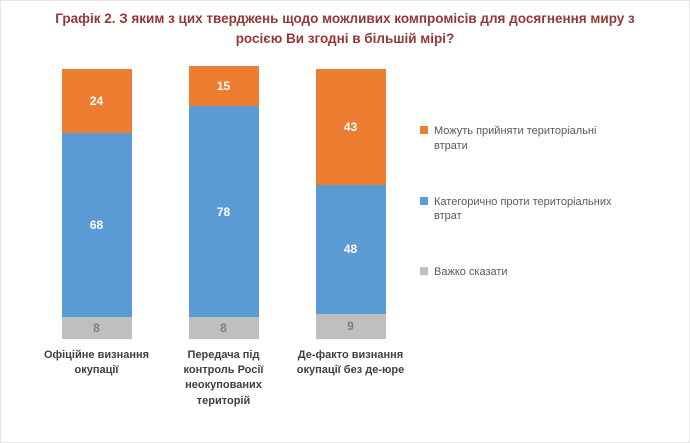 This screenshot has width=690, height=443. I want to click on stacked-bar: 15 78 8, so click(223, 202).